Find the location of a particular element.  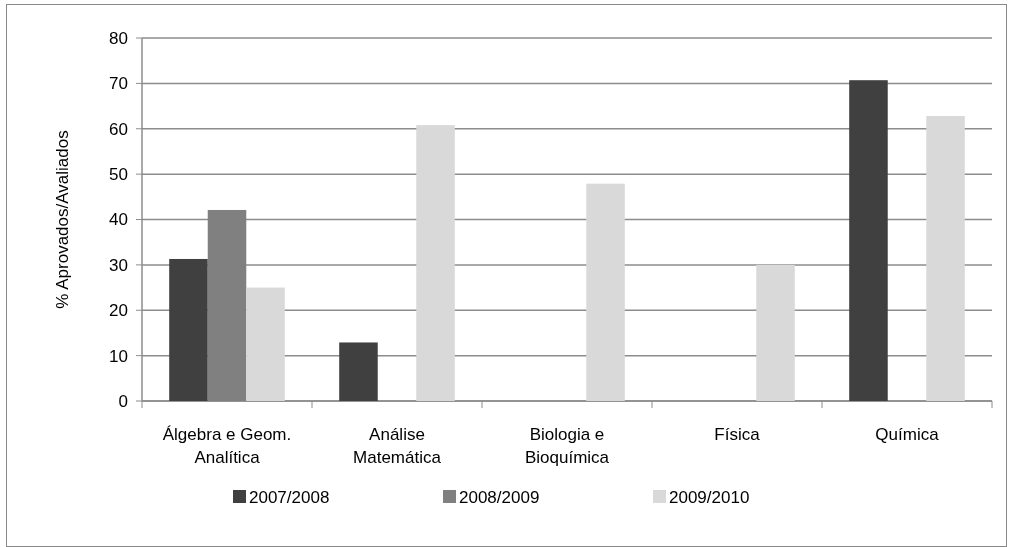

y-axis-title: % Aprovados/Avaliados is located at coordinates (62, 219).